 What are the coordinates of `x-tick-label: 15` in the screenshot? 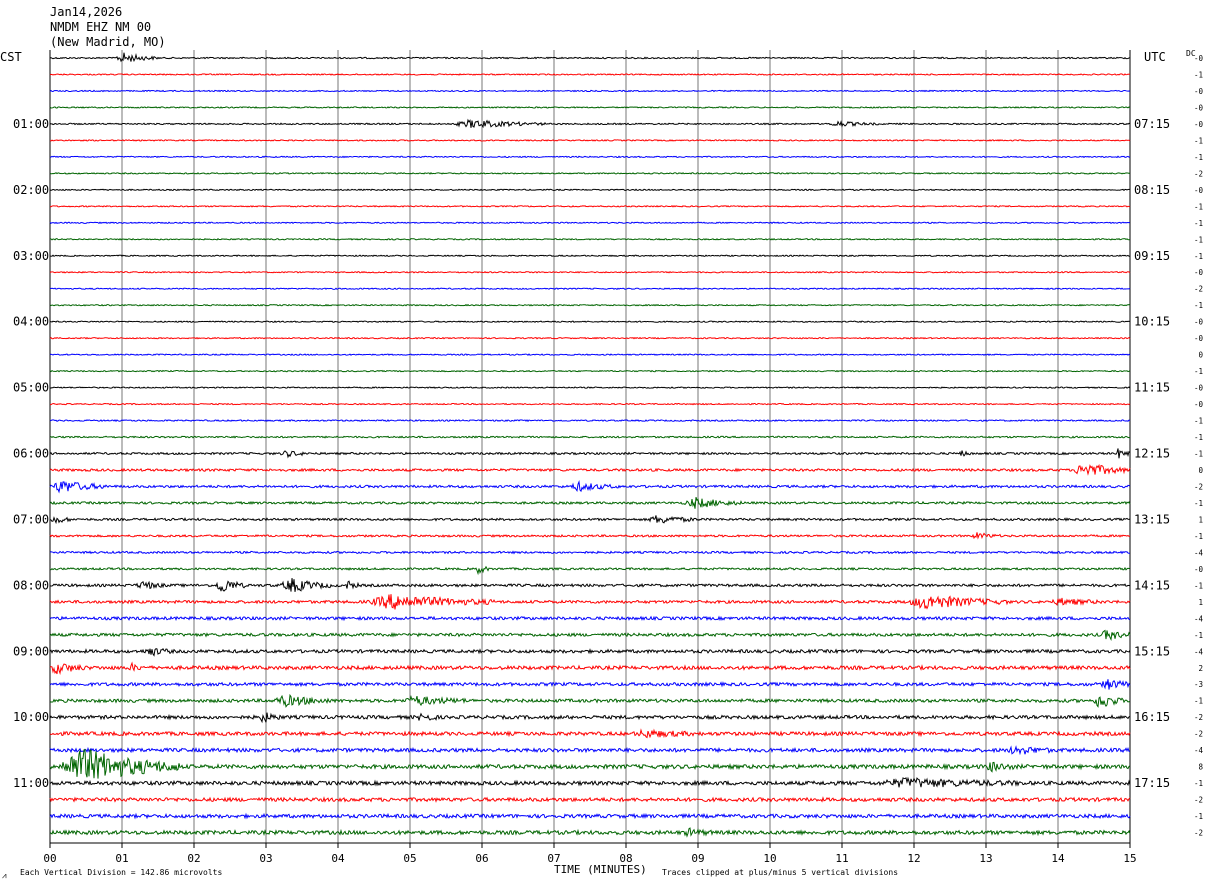 It's located at (1129, 858).